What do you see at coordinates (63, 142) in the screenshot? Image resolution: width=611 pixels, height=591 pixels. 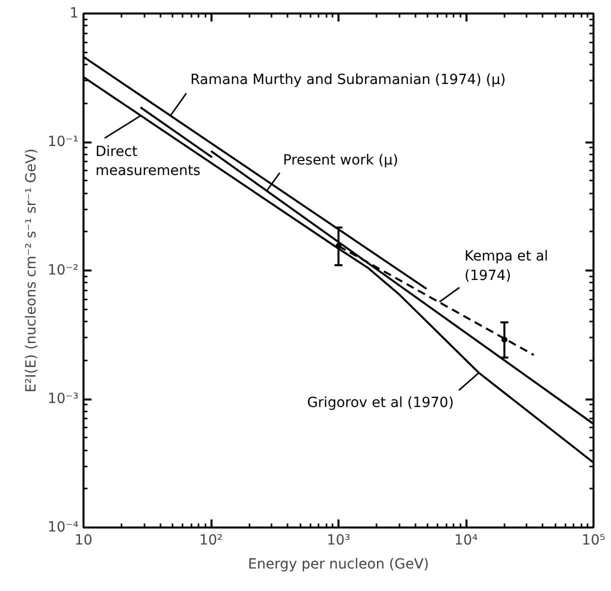 I see `y-tick-label: 10⁻¹` at bounding box center [63, 142].